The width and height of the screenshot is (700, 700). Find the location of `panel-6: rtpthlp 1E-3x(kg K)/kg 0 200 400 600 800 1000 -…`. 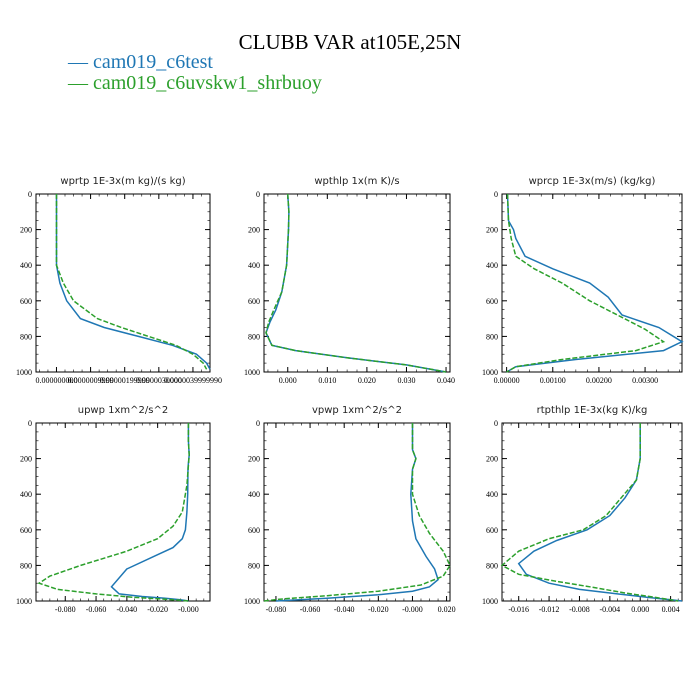

panel-6: rtpthlp 1E-3x(kg K)/kg 0 200 400 600 800 1000 -… is located at coordinates (582, 509).